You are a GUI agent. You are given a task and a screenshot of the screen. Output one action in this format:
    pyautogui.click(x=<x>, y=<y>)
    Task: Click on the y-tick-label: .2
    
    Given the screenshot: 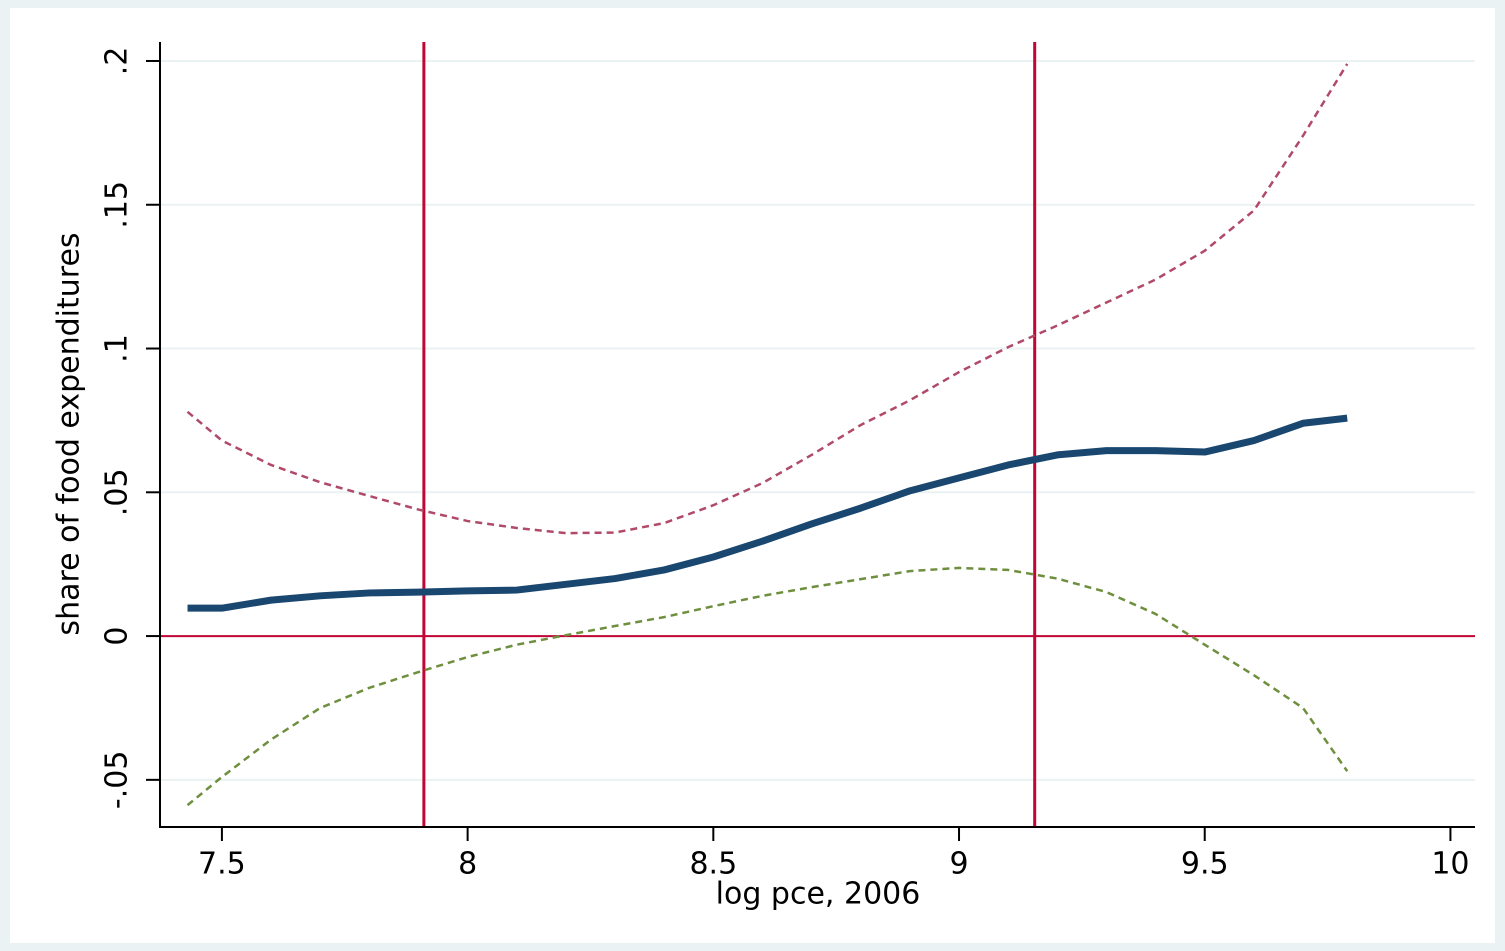 What is the action you would take?
    pyautogui.click(x=117, y=61)
    